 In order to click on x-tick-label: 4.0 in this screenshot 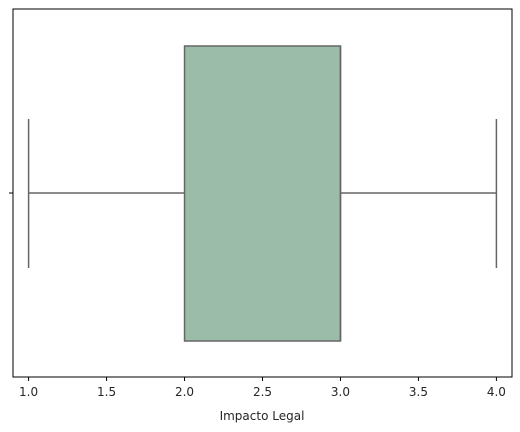, I will do `click(496, 392)`.